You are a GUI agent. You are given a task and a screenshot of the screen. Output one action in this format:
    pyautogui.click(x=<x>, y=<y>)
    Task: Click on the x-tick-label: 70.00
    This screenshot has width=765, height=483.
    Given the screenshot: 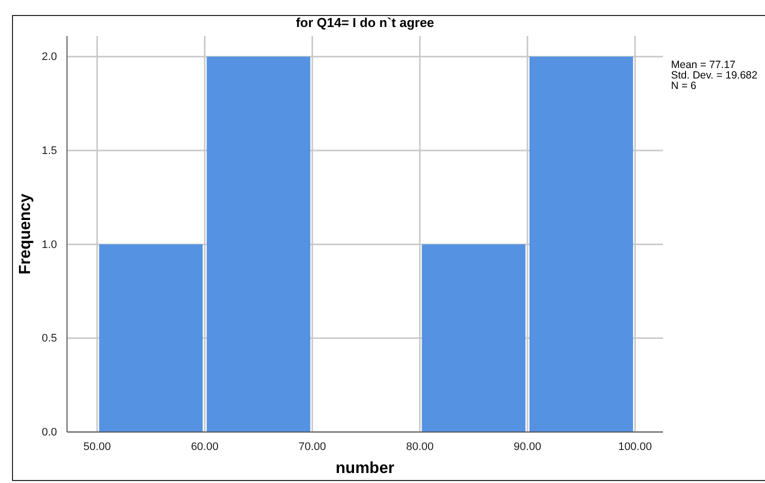 What is the action you would take?
    pyautogui.click(x=312, y=446)
    